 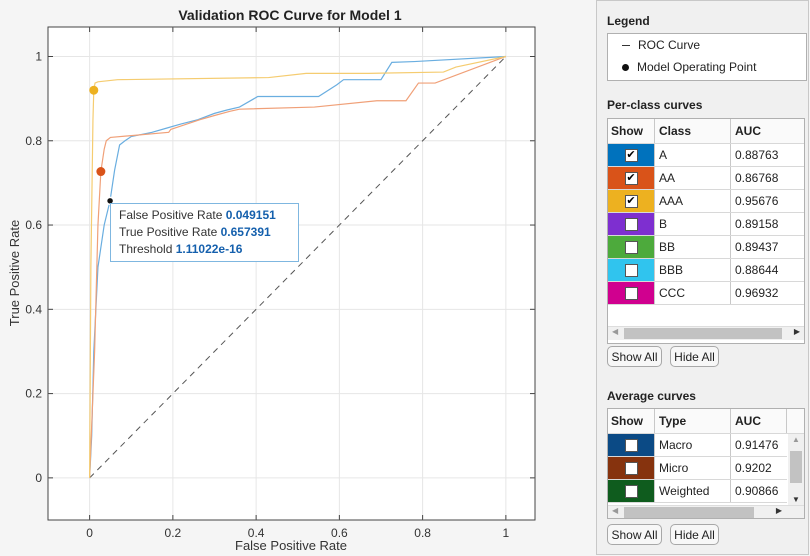 What do you see at coordinates (693, 155) in the screenshot?
I see `class-label: A` at bounding box center [693, 155].